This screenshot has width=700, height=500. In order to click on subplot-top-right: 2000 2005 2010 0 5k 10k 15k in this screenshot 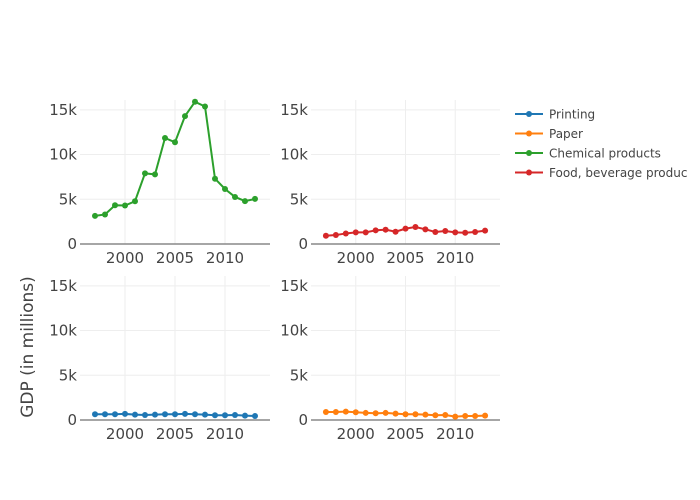, I will do `click(390, 183)`.